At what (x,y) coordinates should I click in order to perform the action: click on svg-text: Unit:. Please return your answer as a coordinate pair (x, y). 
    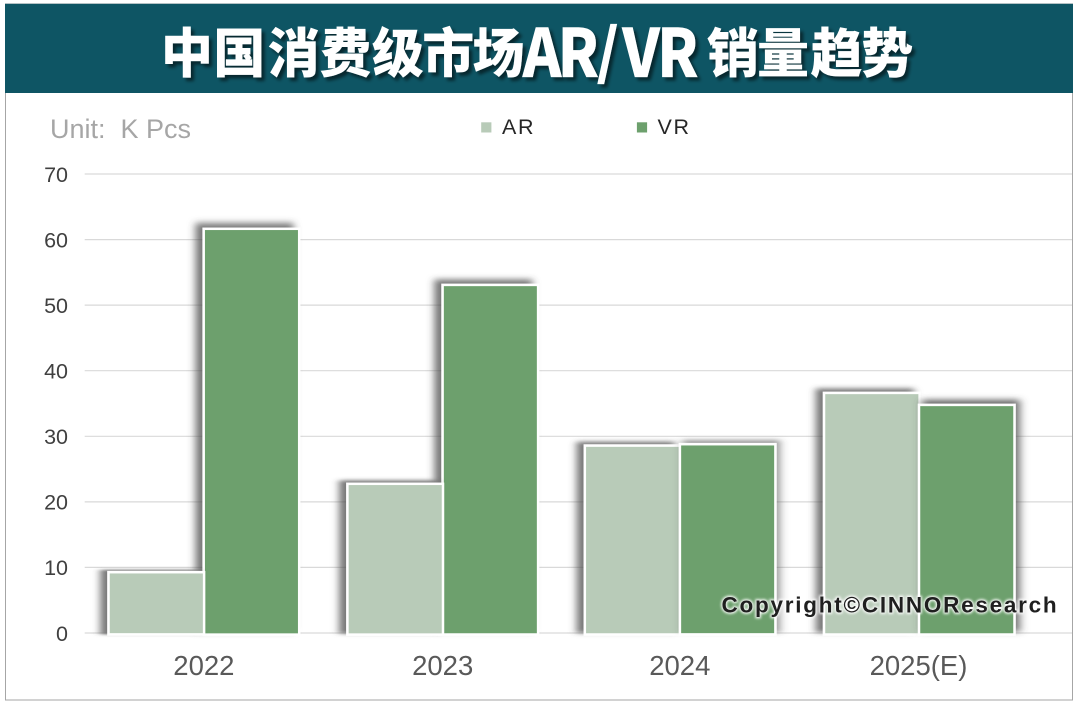
    Looking at the image, I should click on (78, 129).